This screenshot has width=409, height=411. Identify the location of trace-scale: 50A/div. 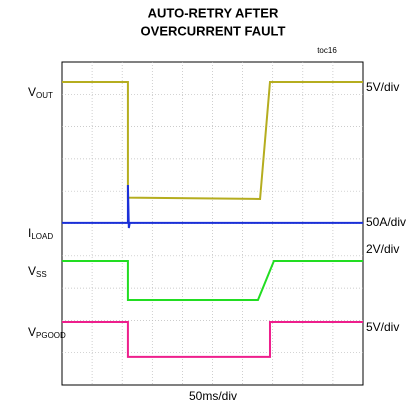
(386, 222).